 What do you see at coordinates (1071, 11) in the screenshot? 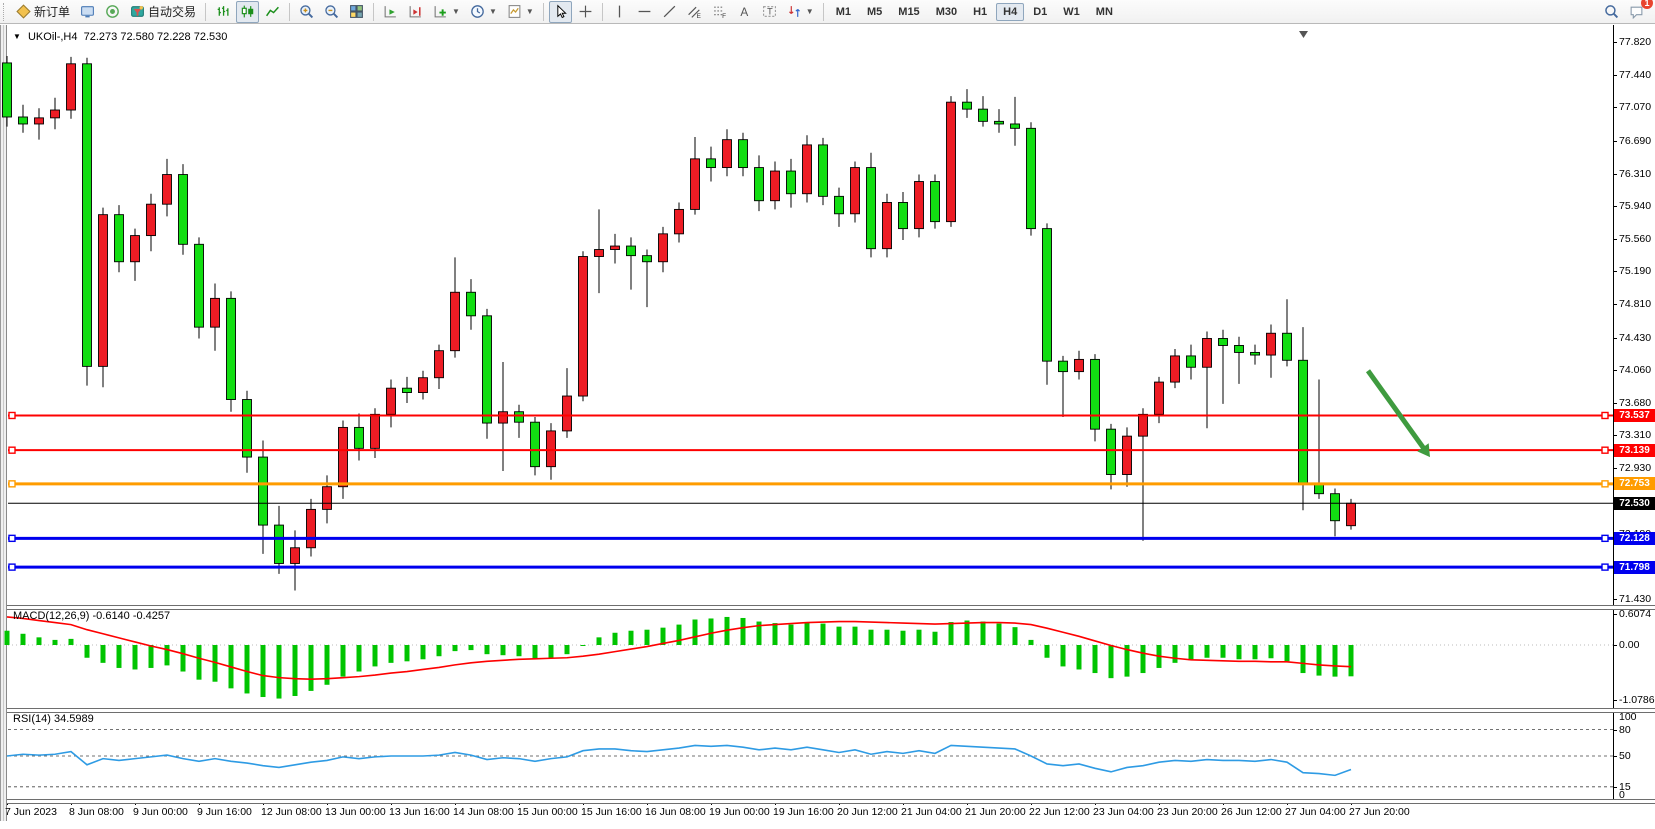
I see `timeframe-button-w1: W1` at bounding box center [1071, 11].